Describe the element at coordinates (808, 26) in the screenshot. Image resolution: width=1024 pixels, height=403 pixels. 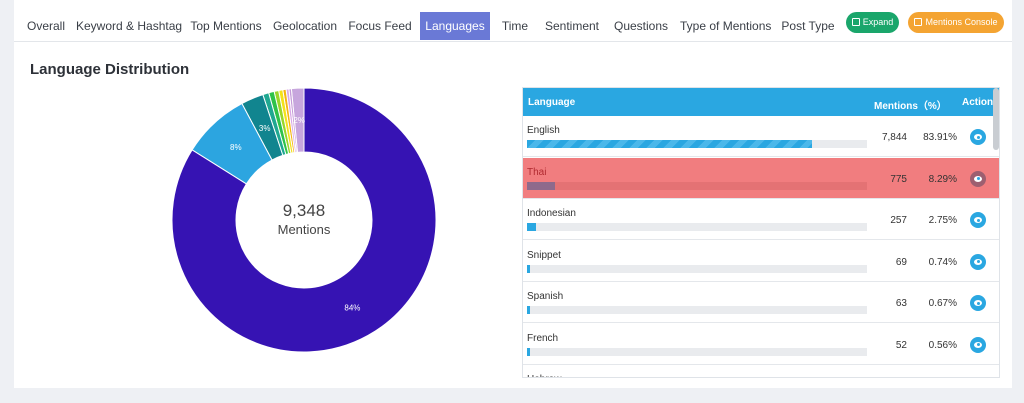
I see `tab-post-type: Post Type` at that location.